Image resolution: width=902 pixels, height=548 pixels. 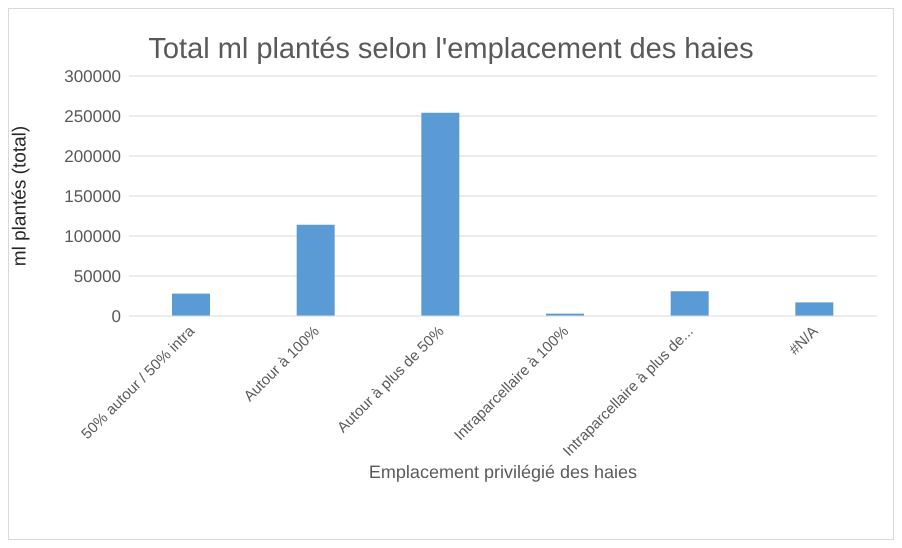 What do you see at coordinates (92, 236) in the screenshot?
I see `y-tick-label: 100000` at bounding box center [92, 236].